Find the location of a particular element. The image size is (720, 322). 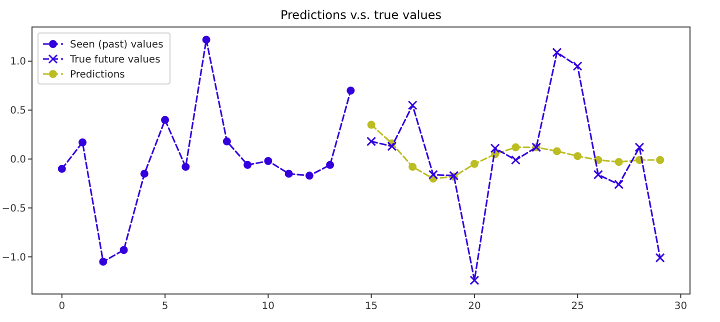

x-tick-label: 0 is located at coordinates (62, 306).